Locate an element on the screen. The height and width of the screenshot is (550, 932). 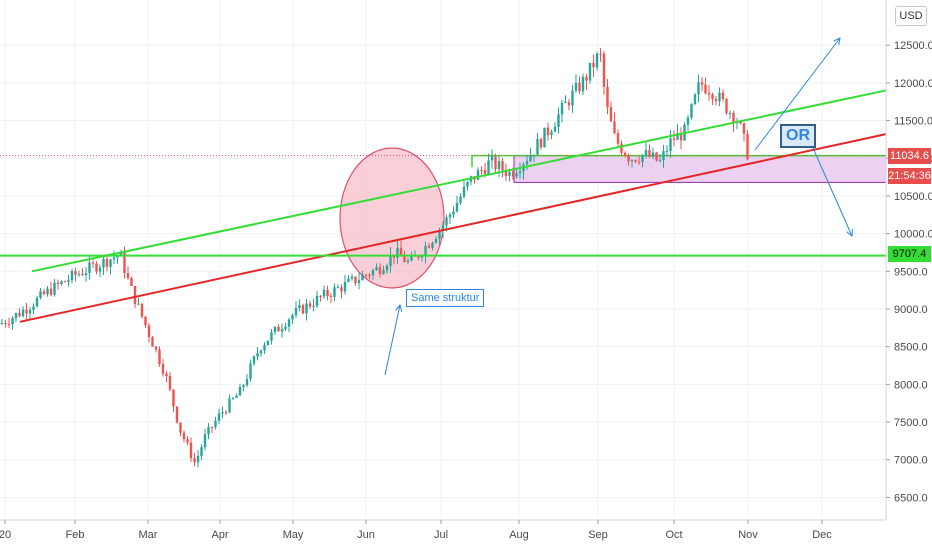
y-tick-label: 7500.0 is located at coordinates (911, 423).